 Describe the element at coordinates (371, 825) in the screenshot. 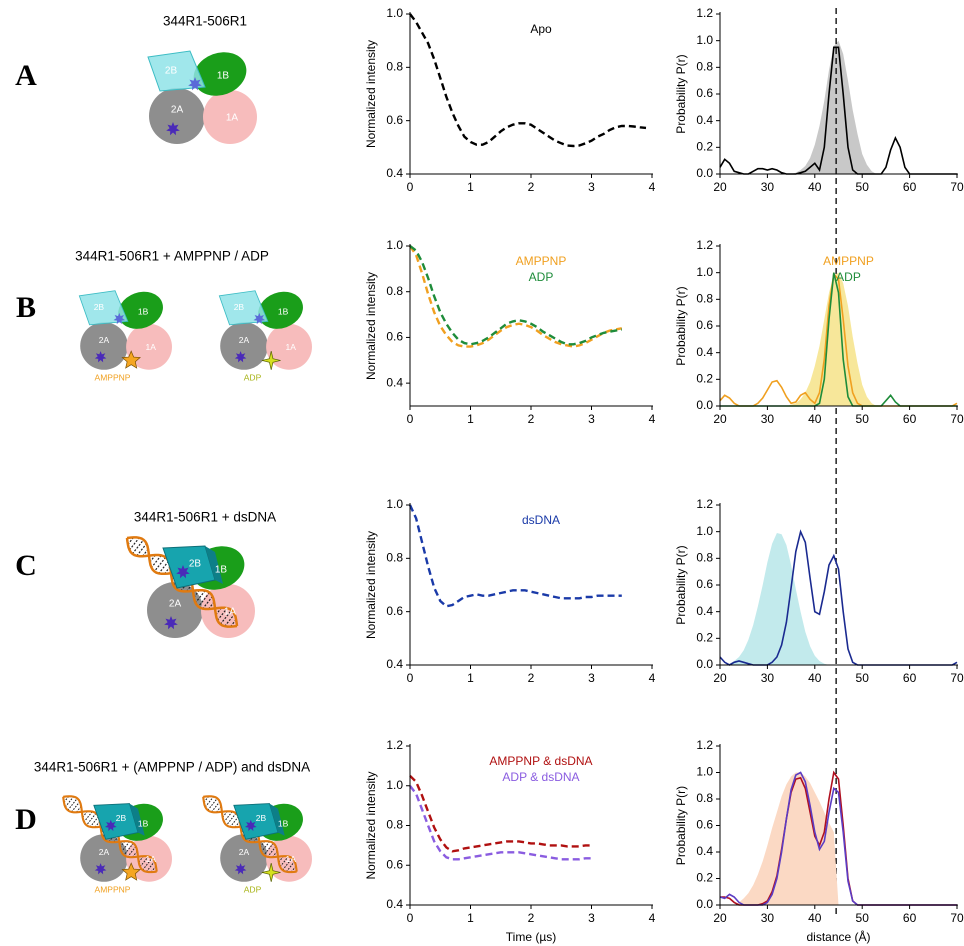

I see `y-axis-label: Normalized intensity` at that location.